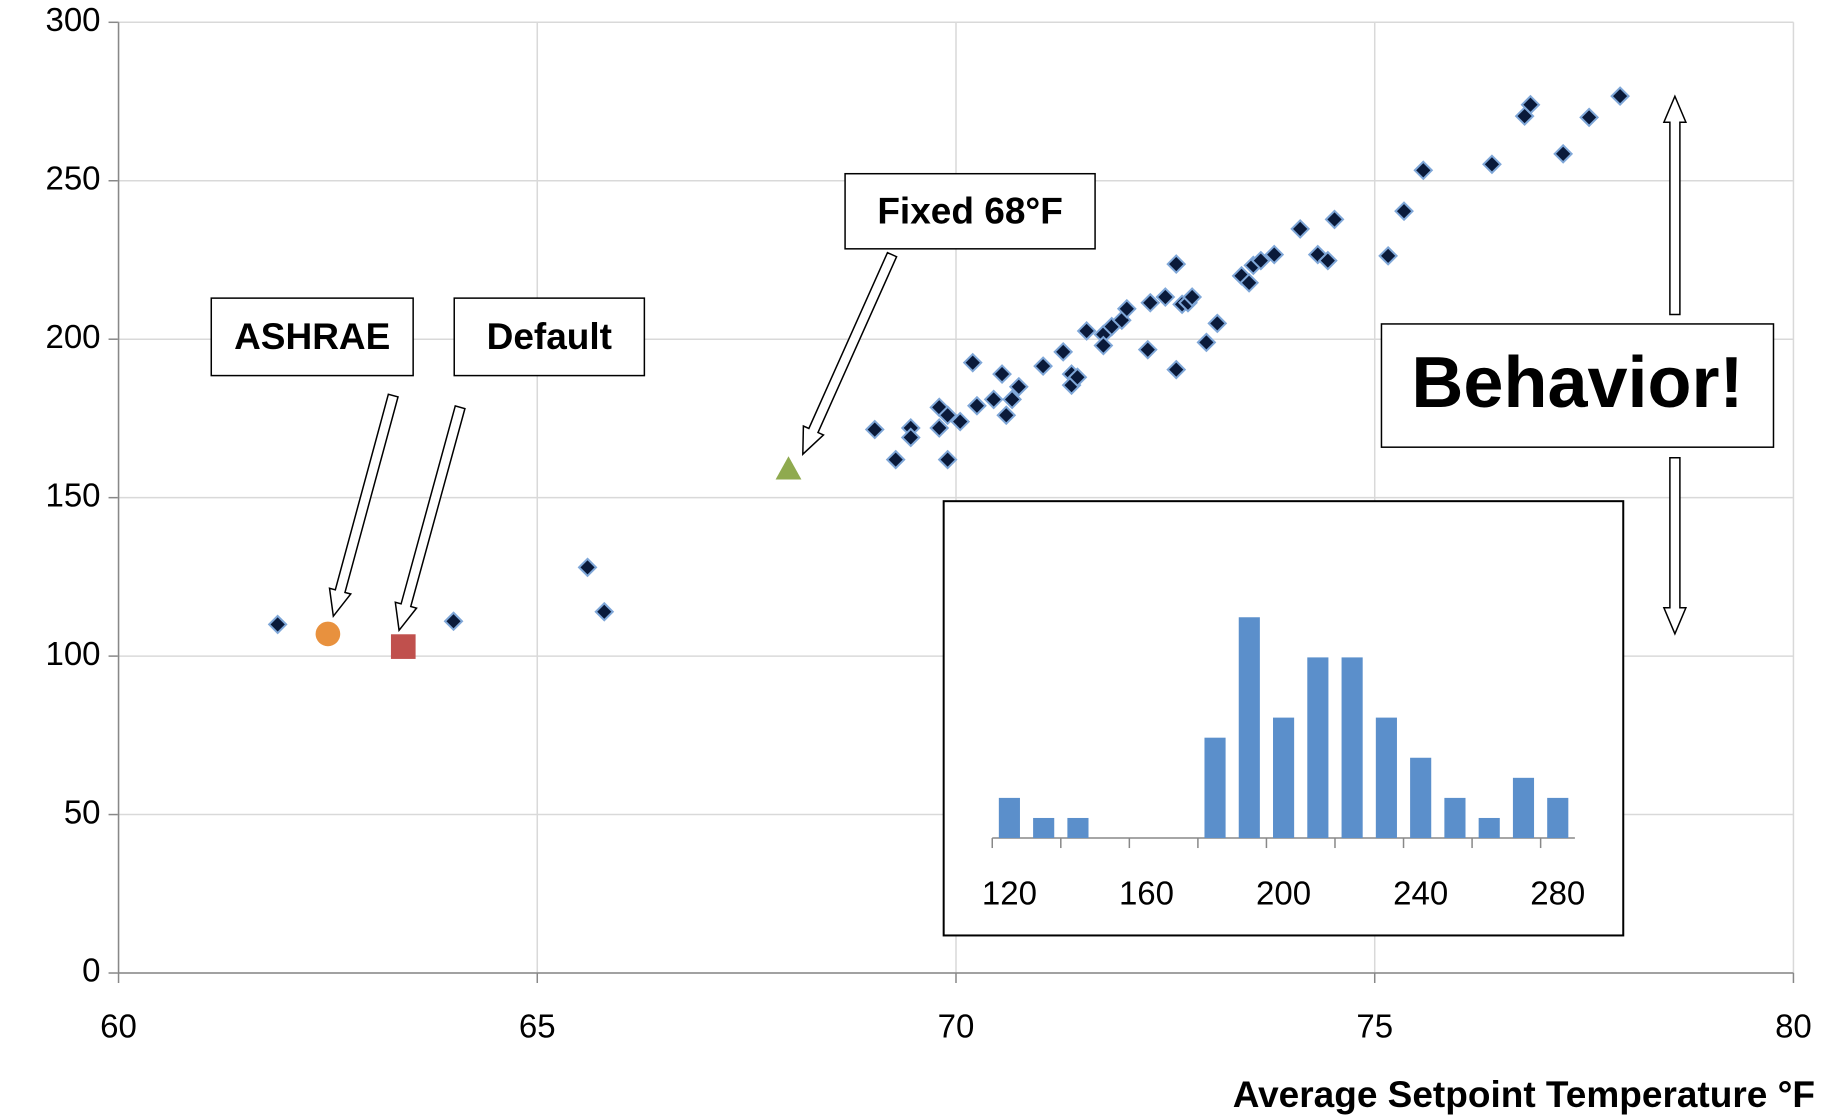  I want to click on x-tick-label: 70, so click(956, 1026).